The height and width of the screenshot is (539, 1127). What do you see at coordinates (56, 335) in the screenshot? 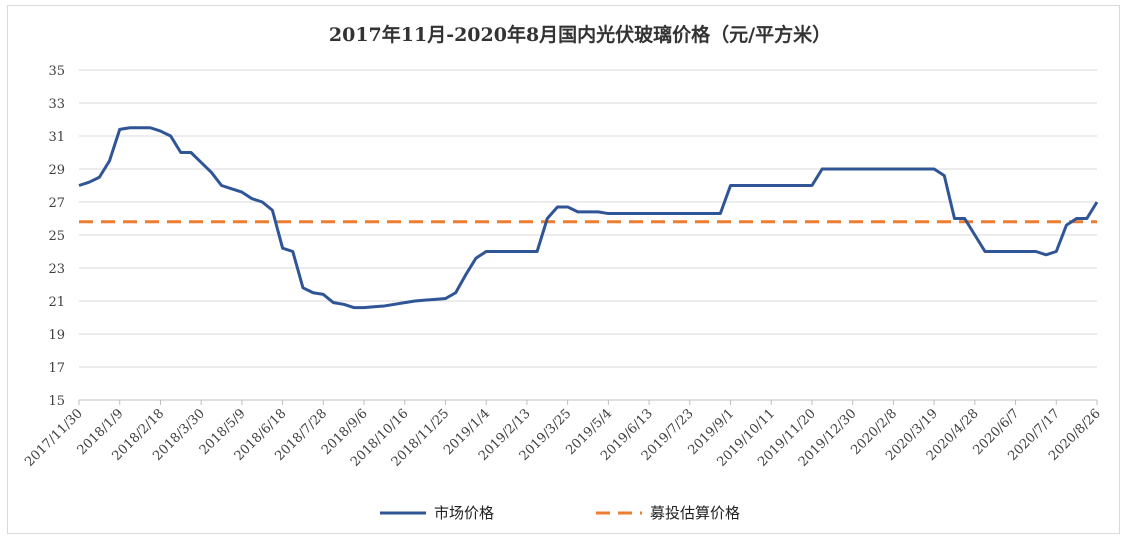
I see `y-tick-label: 19` at bounding box center [56, 335].